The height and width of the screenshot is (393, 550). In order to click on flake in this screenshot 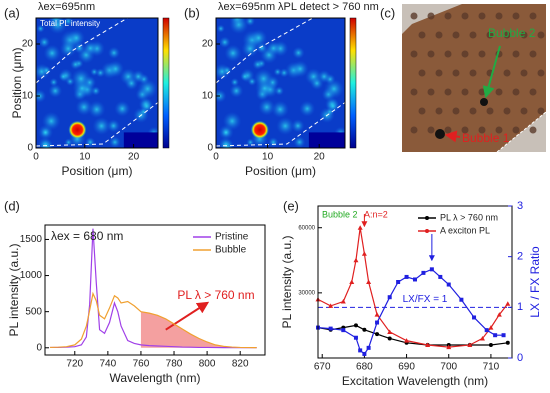, I will do `click(474, 78)`.